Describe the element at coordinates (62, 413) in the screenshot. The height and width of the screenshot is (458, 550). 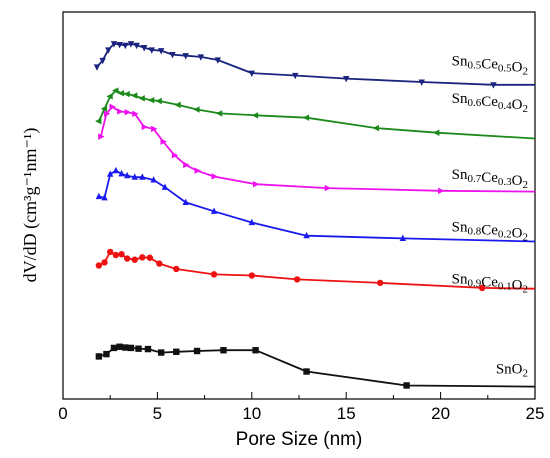
I see `x-tick-label: 0` at that location.